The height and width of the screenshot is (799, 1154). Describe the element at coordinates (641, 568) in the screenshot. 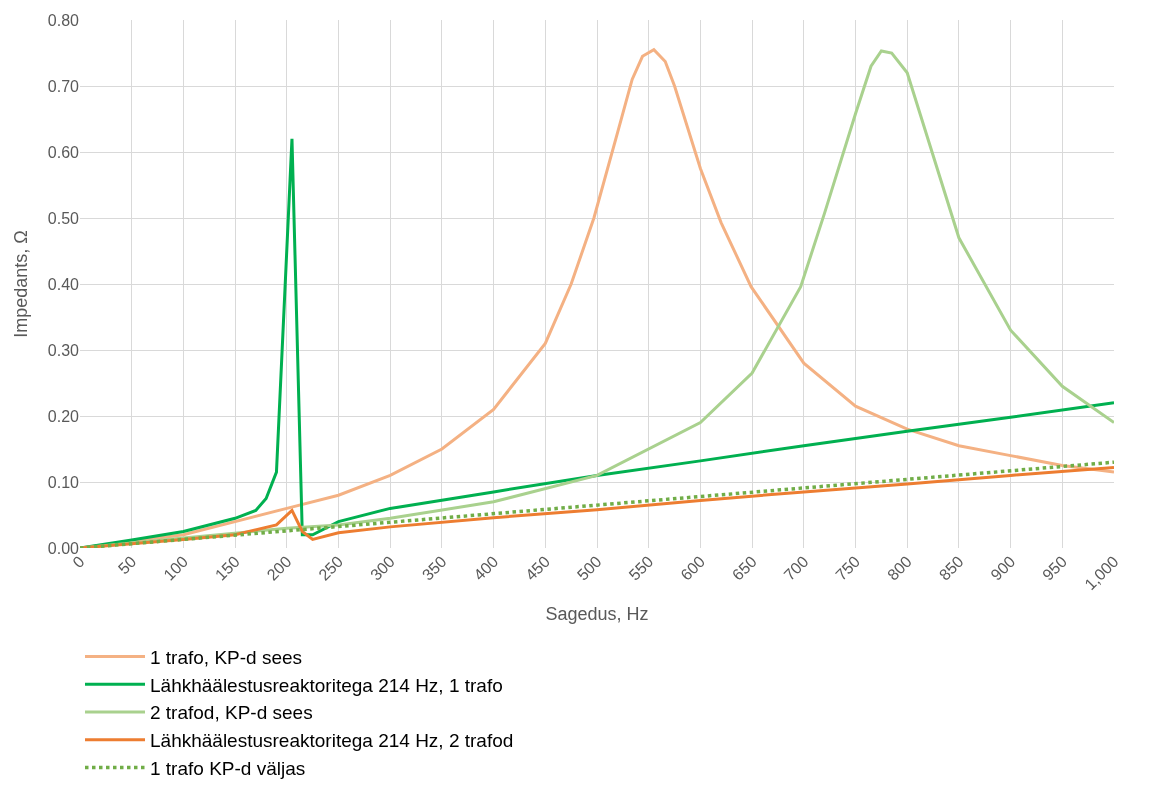

I see `x-tick-label: 550` at that location.